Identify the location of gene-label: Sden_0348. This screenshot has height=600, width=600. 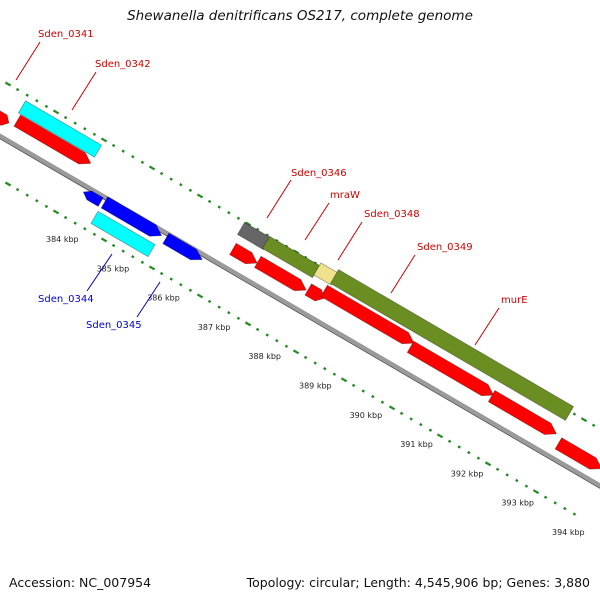
(392, 214).